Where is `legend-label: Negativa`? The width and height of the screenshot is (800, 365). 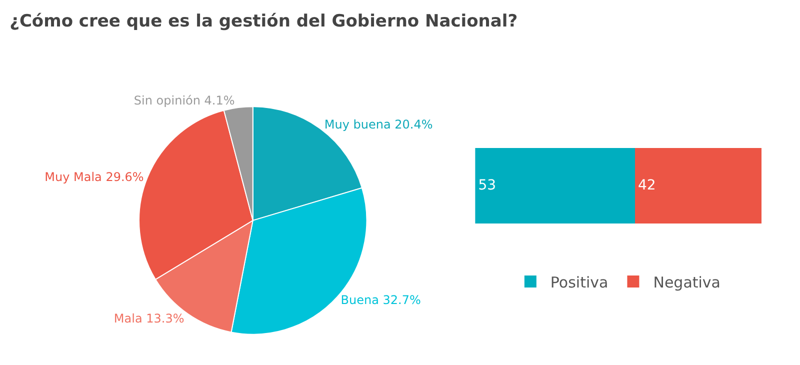 legend-label: Negativa is located at coordinates (686, 282).